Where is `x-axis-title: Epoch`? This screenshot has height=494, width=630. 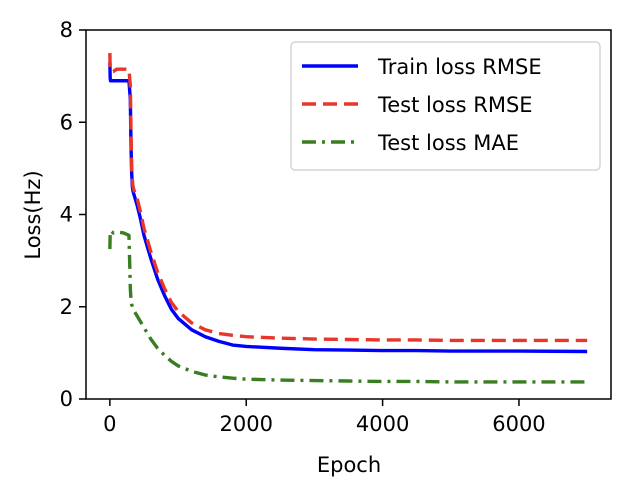
x-axis-title: Epoch is located at coordinates (349, 465).